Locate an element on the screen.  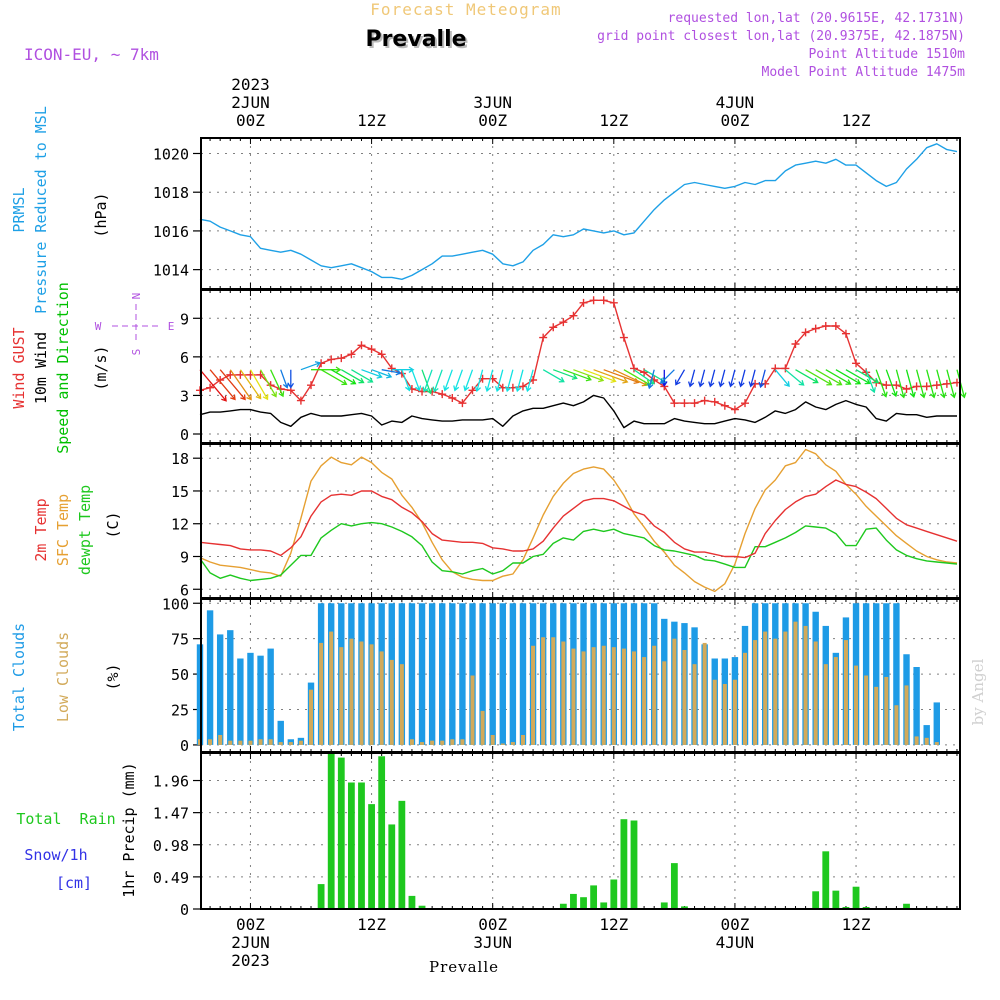
top-time-label: 2JUN is located at coordinates (250, 102).